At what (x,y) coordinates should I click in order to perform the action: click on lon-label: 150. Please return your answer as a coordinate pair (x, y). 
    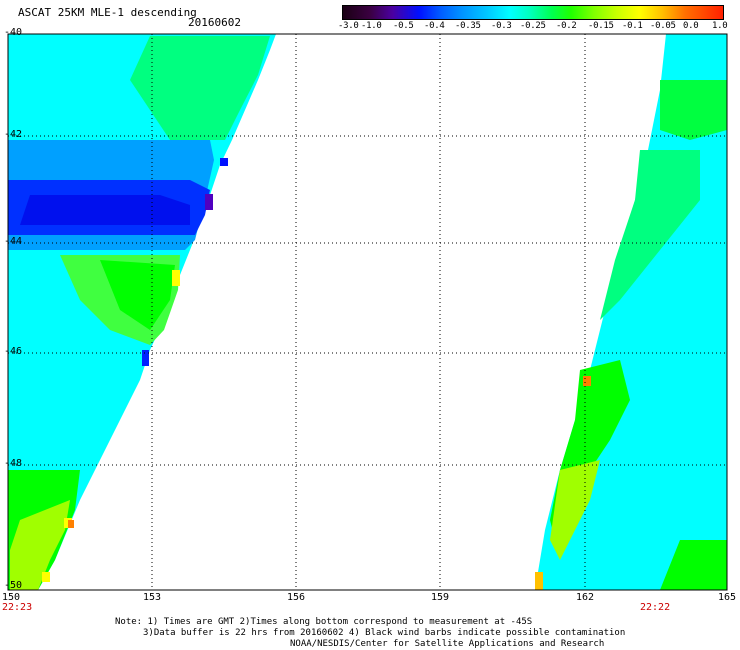
    Looking at the image, I should click on (11, 597).